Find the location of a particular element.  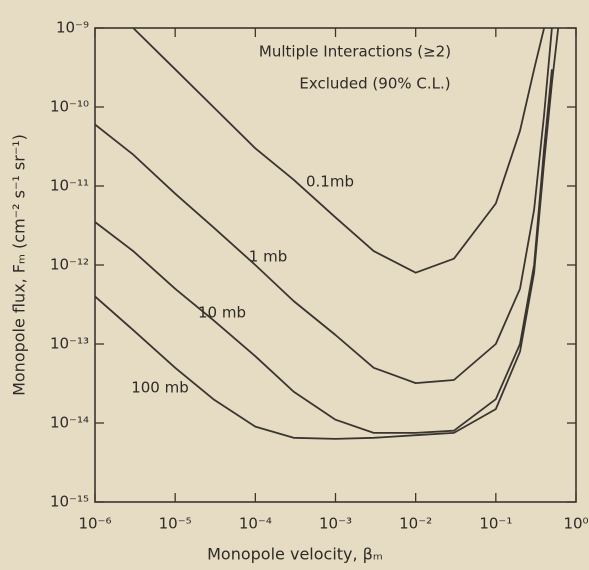

series-label: 100 mb is located at coordinates (160, 388).